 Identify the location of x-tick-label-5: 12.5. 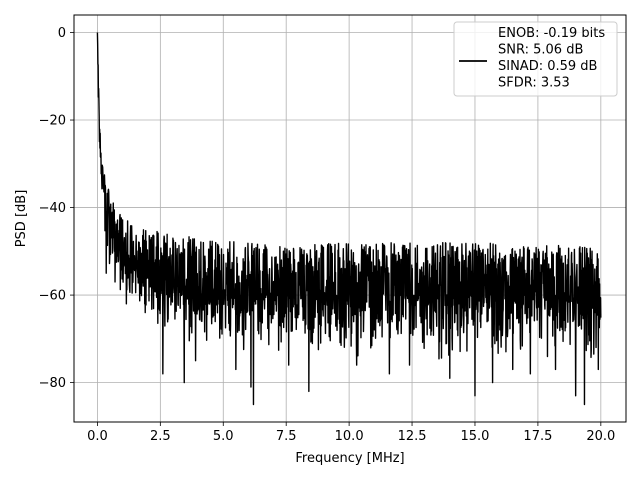
(412, 436).